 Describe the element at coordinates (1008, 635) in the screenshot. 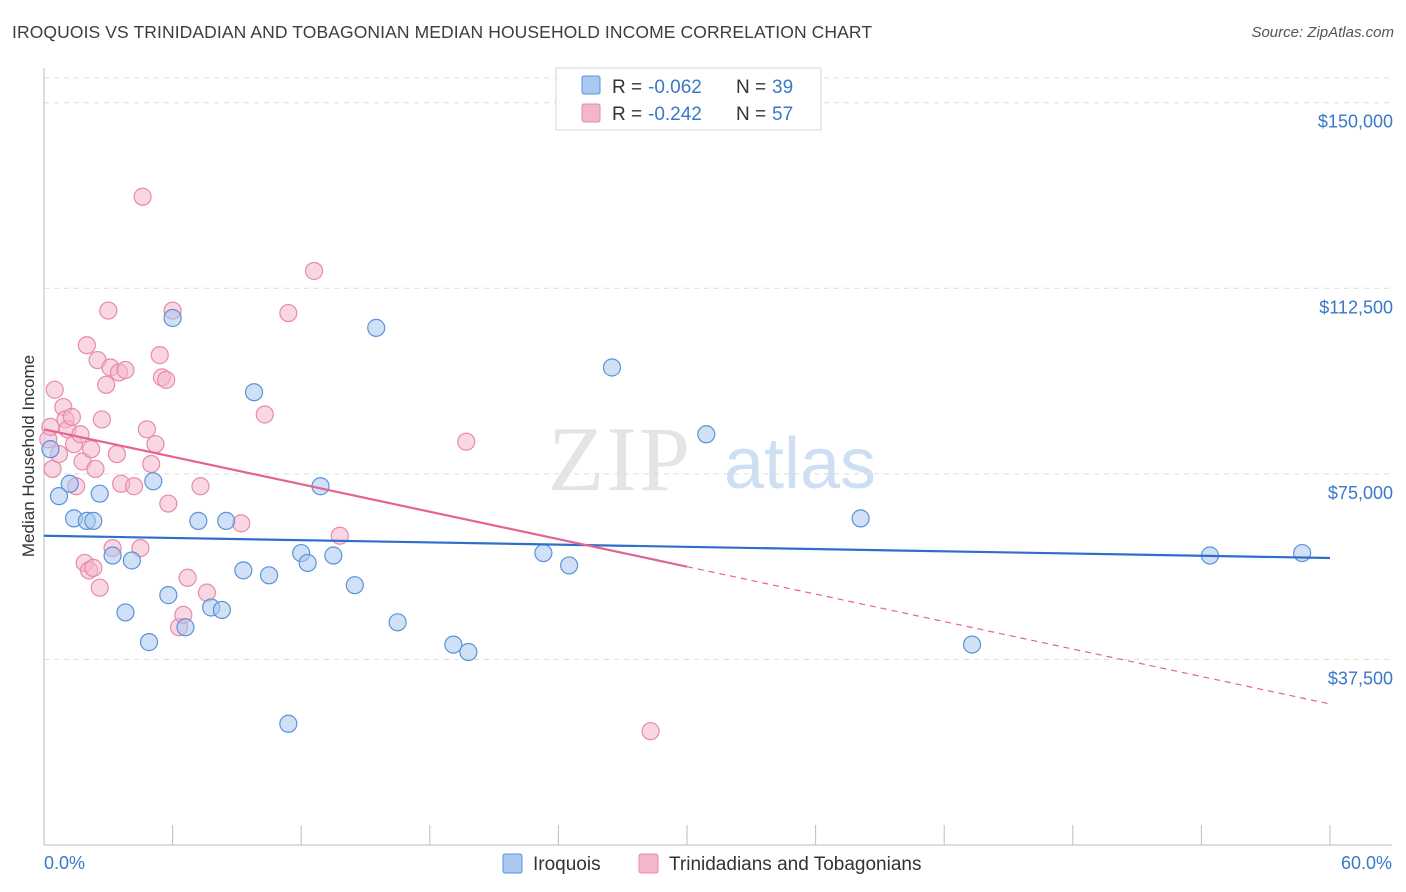

I see `trend-line-trinidadians-extrapolated` at that location.